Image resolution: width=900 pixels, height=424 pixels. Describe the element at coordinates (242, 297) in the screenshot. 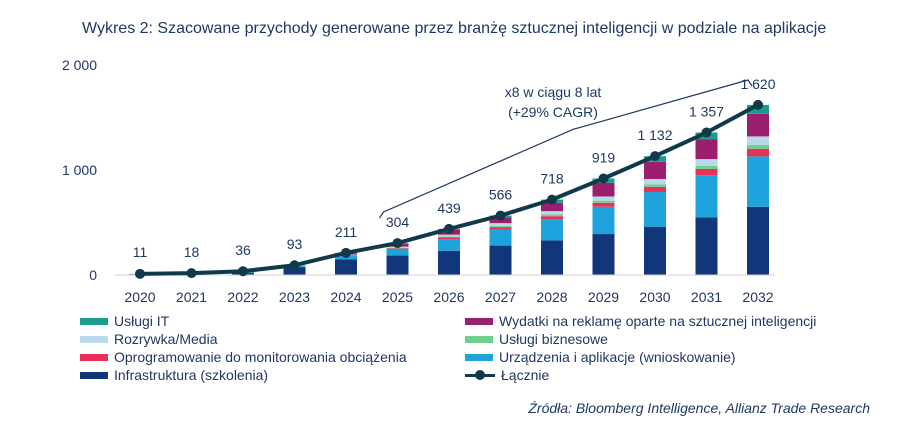

I see `x-tick-label: 2022` at that location.